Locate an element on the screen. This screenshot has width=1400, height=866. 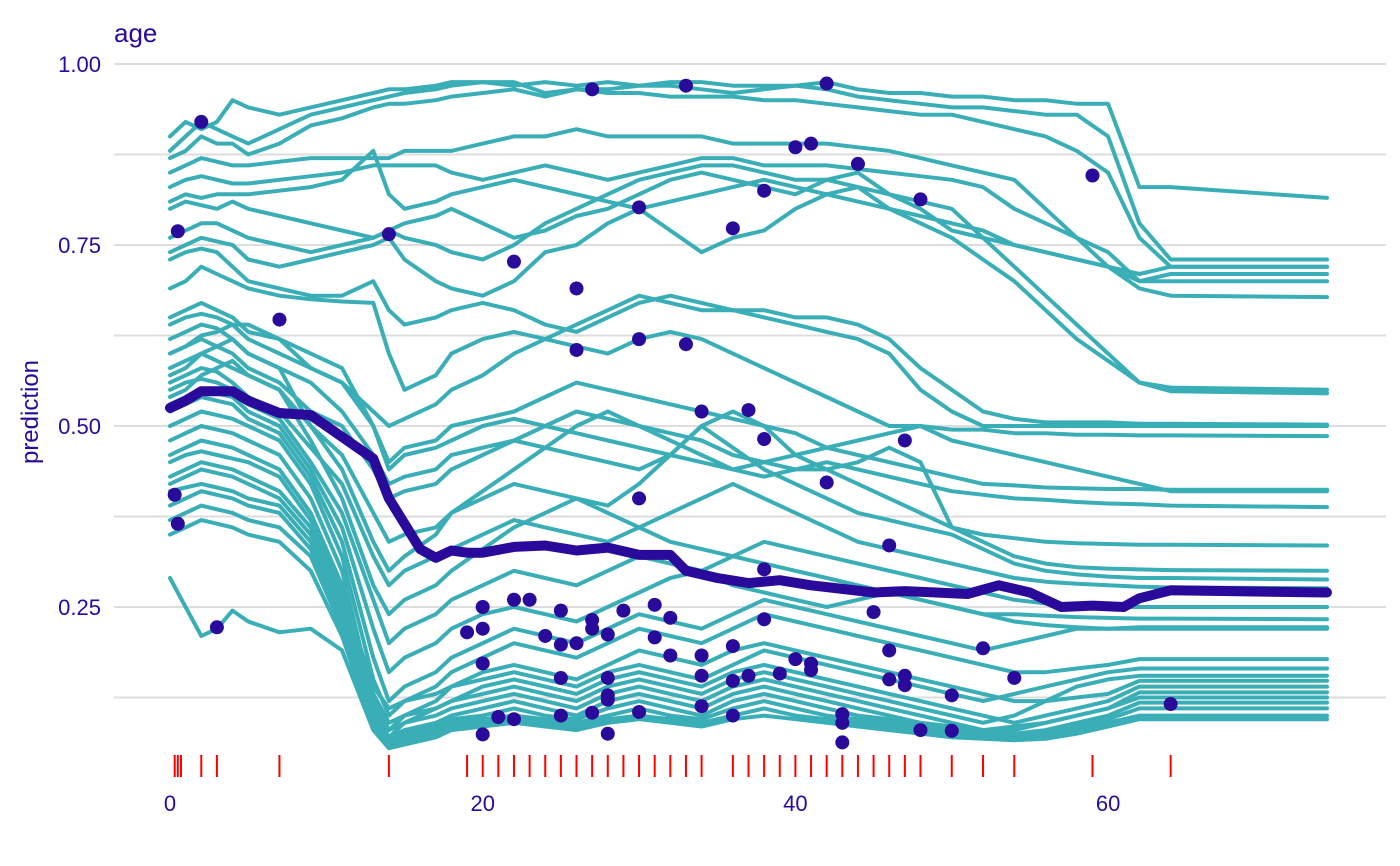
x-tick-label: 20 is located at coordinates (482, 803).